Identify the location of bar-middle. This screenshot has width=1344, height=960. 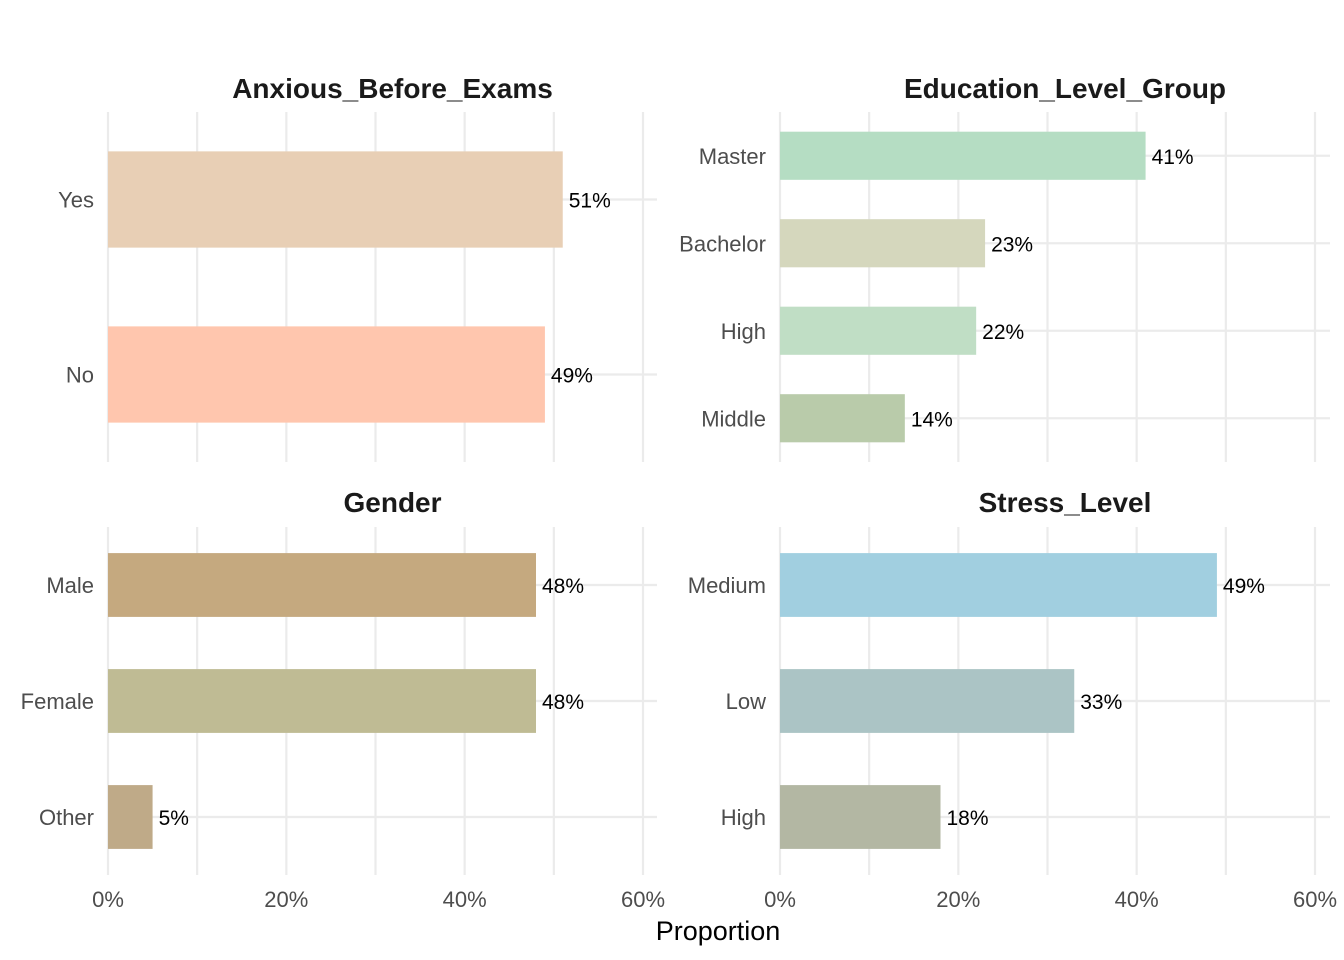
(842, 418).